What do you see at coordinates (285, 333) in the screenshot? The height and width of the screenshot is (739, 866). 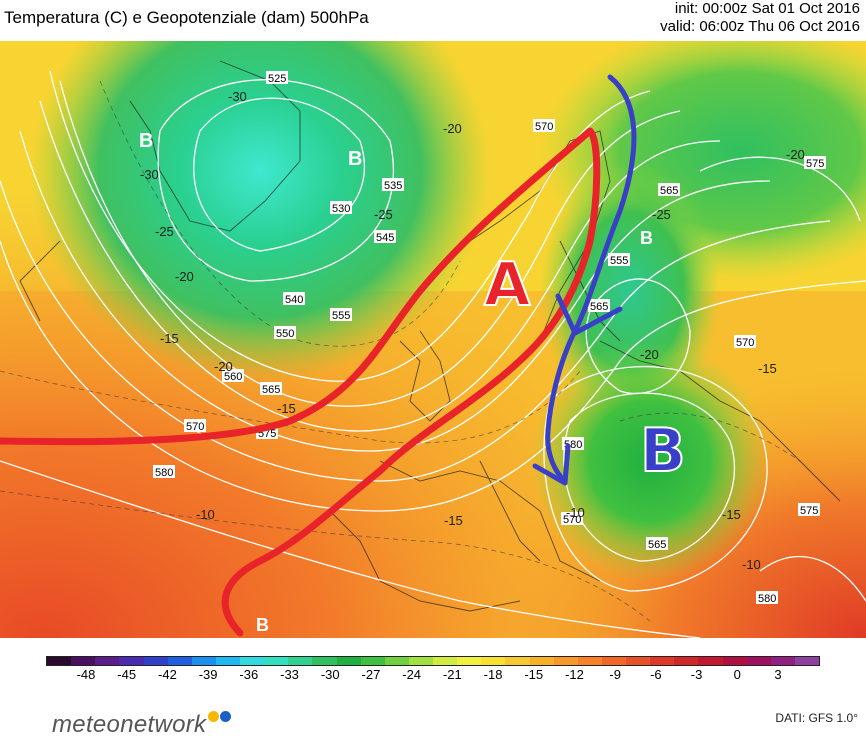 I see `geo-label: 550` at bounding box center [285, 333].